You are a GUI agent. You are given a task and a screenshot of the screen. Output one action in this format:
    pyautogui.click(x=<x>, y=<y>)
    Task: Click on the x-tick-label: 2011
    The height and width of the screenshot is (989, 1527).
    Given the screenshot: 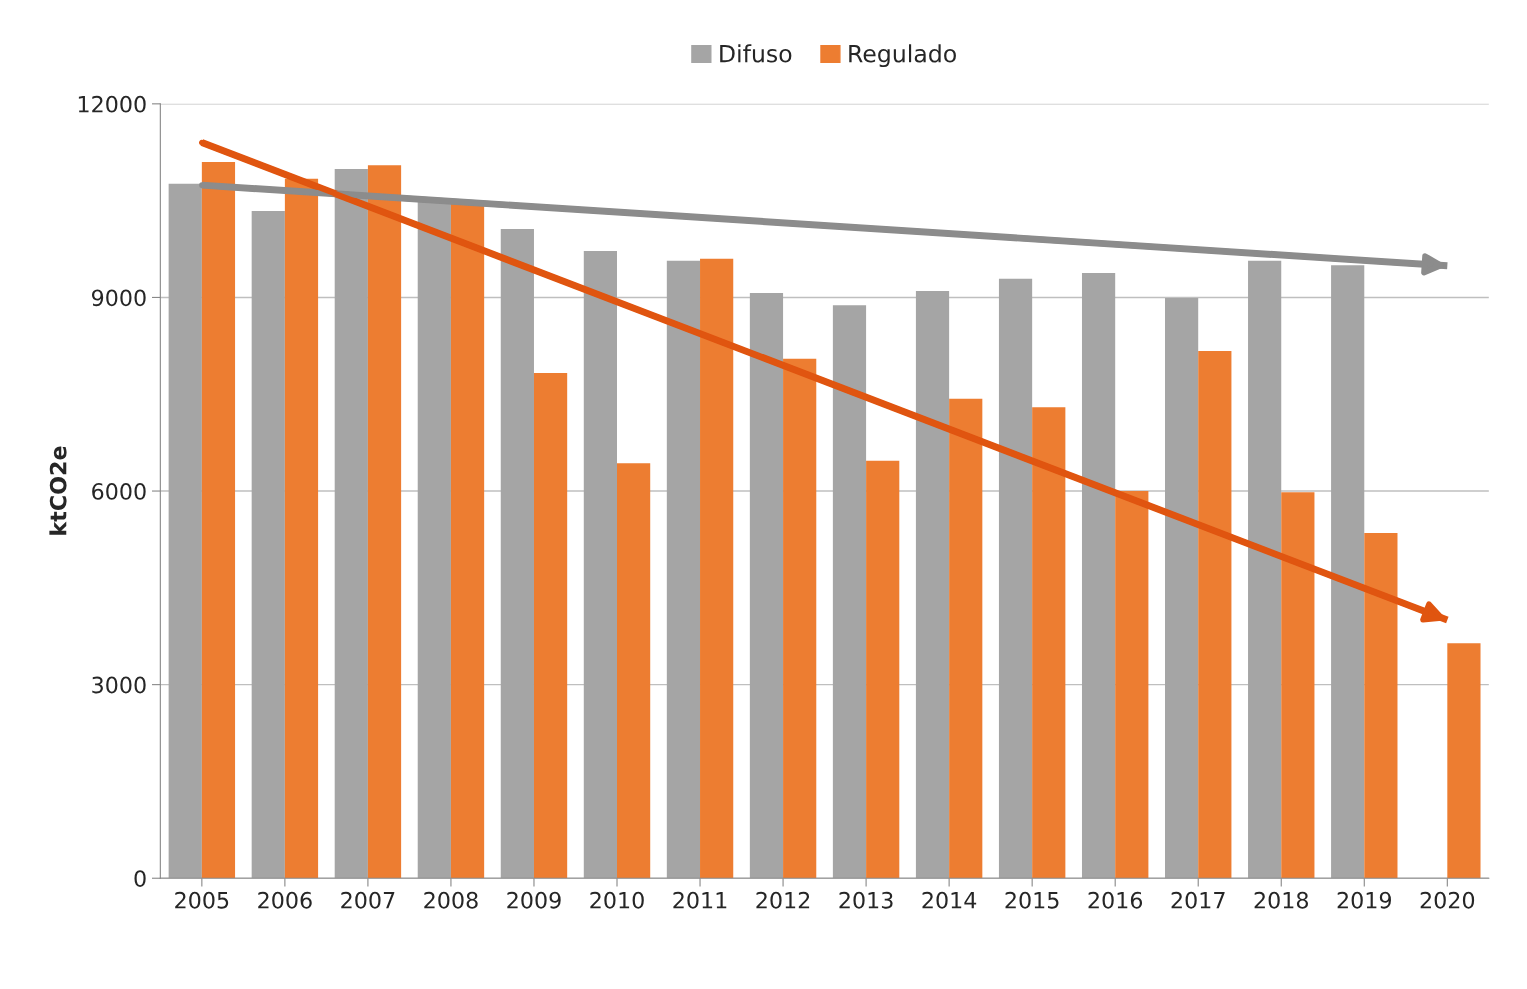 What is the action you would take?
    pyautogui.click(x=700, y=900)
    